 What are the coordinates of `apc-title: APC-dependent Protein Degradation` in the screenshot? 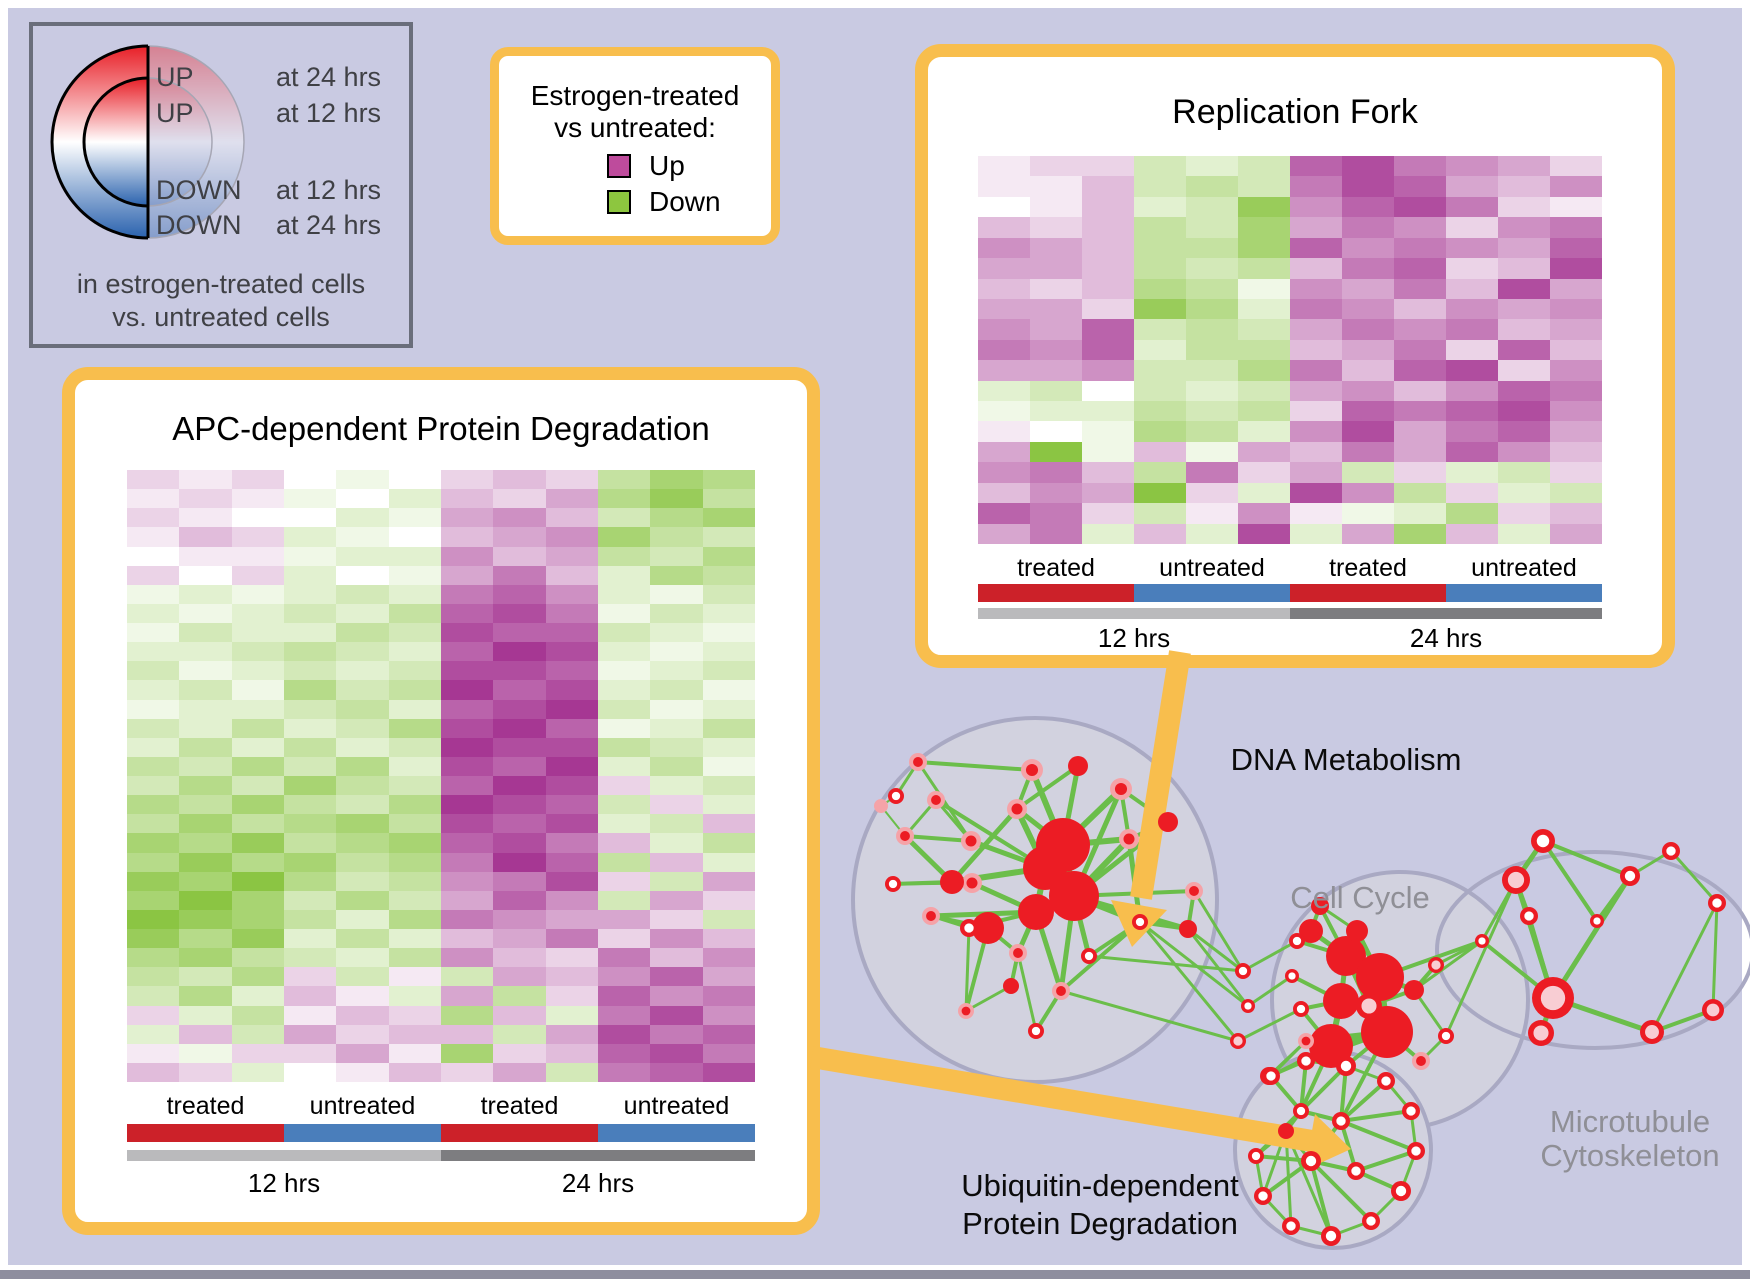 It's located at (441, 428).